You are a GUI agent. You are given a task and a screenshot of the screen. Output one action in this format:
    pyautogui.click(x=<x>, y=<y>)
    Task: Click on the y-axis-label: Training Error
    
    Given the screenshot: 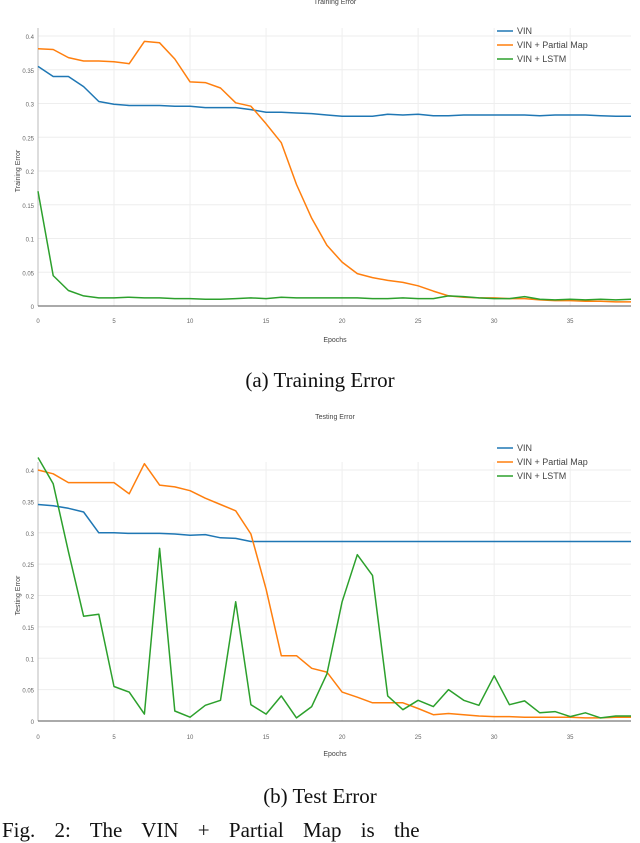 What is the action you would take?
    pyautogui.click(x=18, y=170)
    